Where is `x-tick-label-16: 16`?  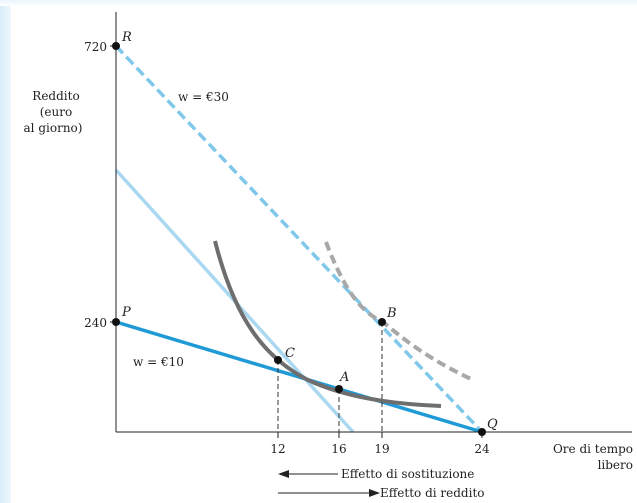 x-tick-label-16: 16 is located at coordinates (338, 449).